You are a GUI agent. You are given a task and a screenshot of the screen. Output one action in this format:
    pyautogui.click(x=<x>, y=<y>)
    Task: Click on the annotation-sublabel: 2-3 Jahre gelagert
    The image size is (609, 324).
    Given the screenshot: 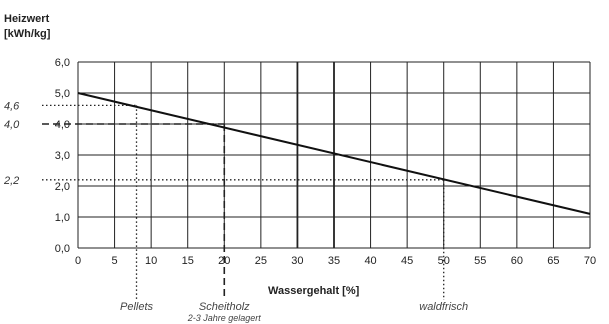 What is the action you would take?
    pyautogui.click(x=224, y=318)
    